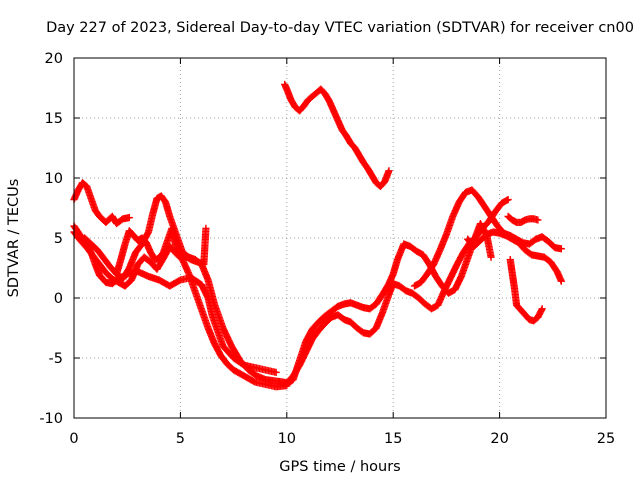 The image size is (640, 480). I want to click on x-tick-label: 20, so click(499, 439).